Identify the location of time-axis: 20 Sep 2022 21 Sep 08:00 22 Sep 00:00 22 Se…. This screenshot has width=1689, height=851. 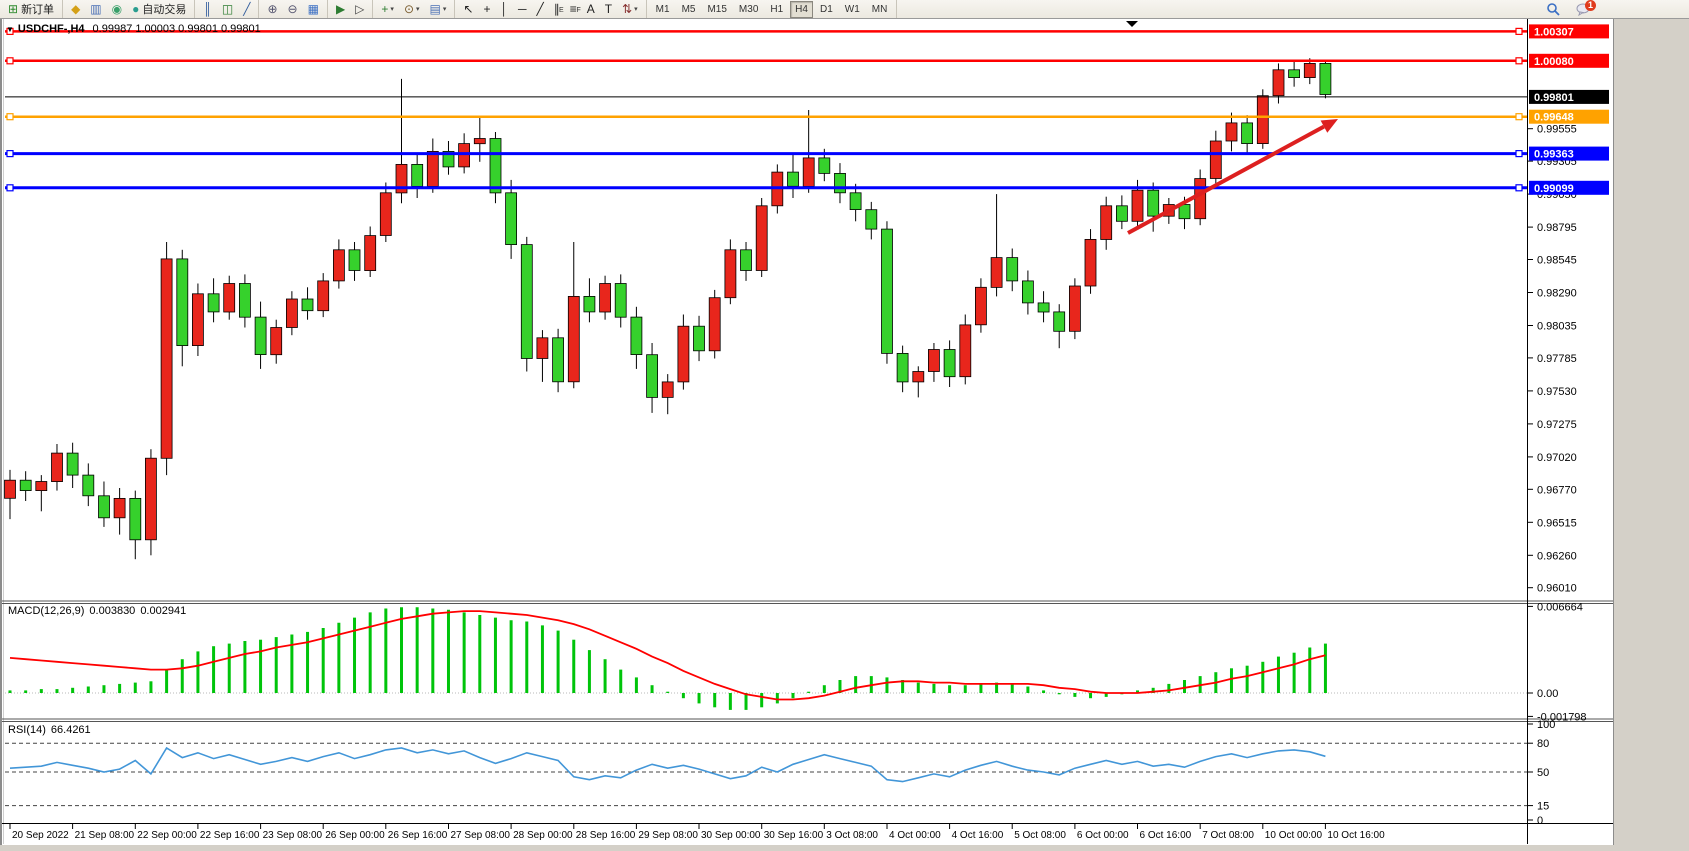
(697, 832).